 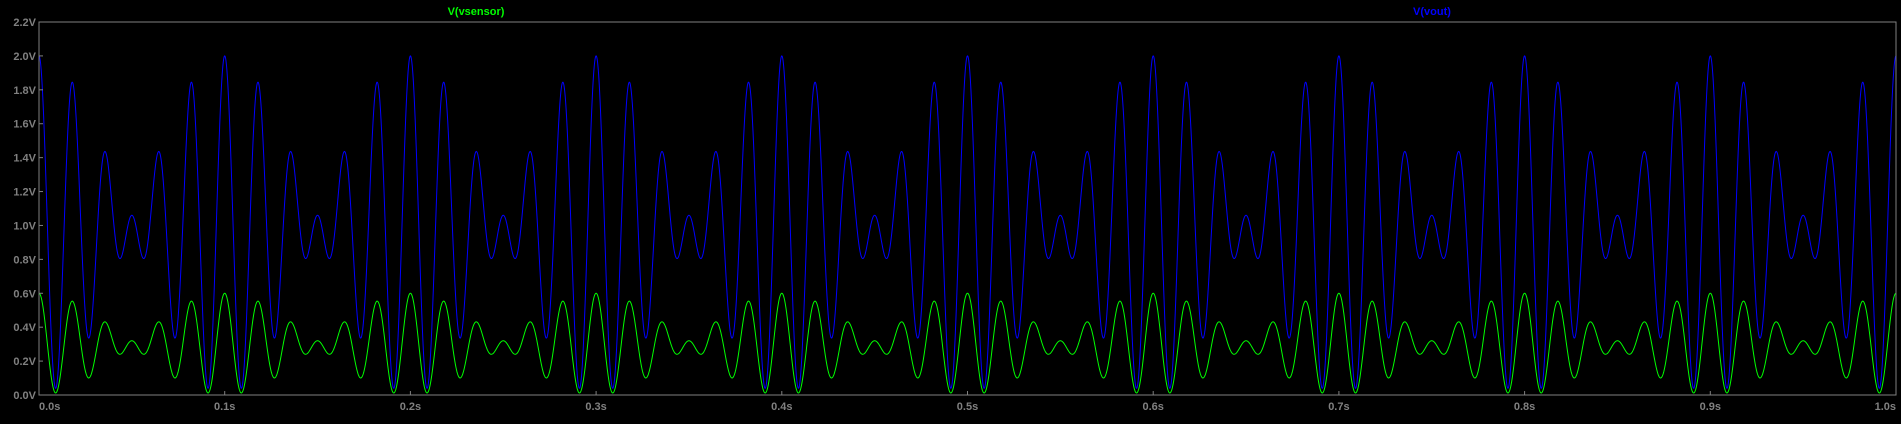 What do you see at coordinates (24, 226) in the screenshot?
I see `y-tick-label: 1.0V` at bounding box center [24, 226].